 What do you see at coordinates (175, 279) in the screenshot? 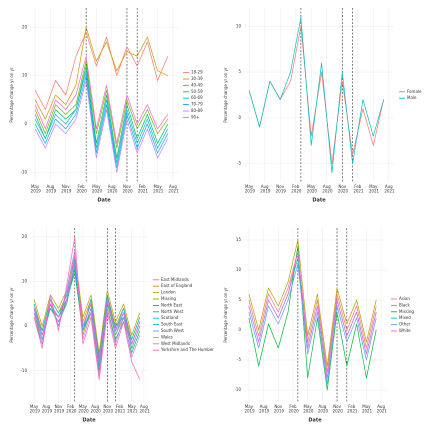
I see `legend-label: East Midlands` at bounding box center [175, 279].